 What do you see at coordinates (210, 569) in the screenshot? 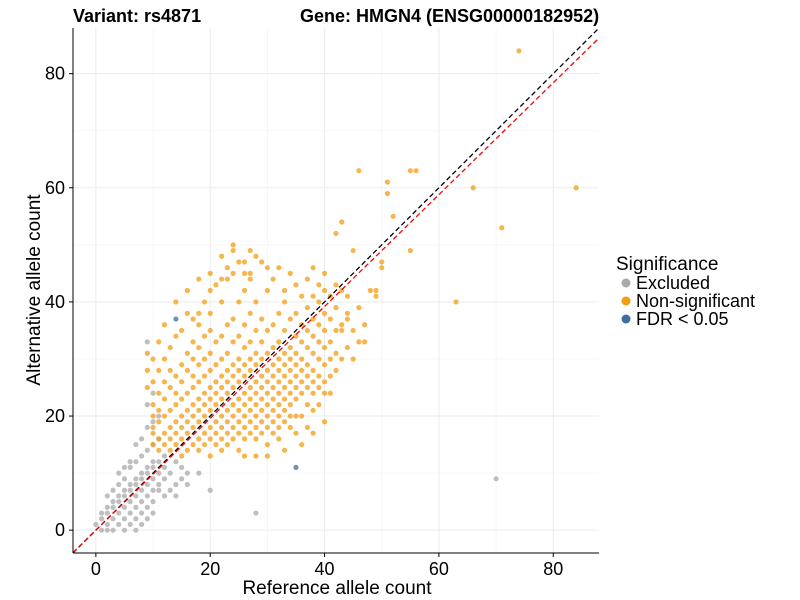
I see `x-tick-label: 20` at bounding box center [210, 569].